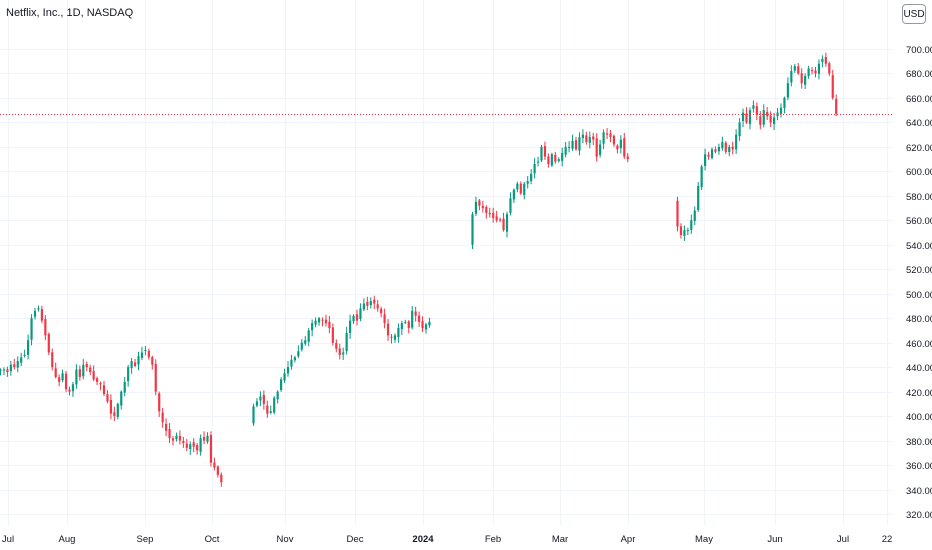 This screenshot has width=932, height=550. What do you see at coordinates (560, 539) in the screenshot?
I see `time-tick-label: Mar` at bounding box center [560, 539].